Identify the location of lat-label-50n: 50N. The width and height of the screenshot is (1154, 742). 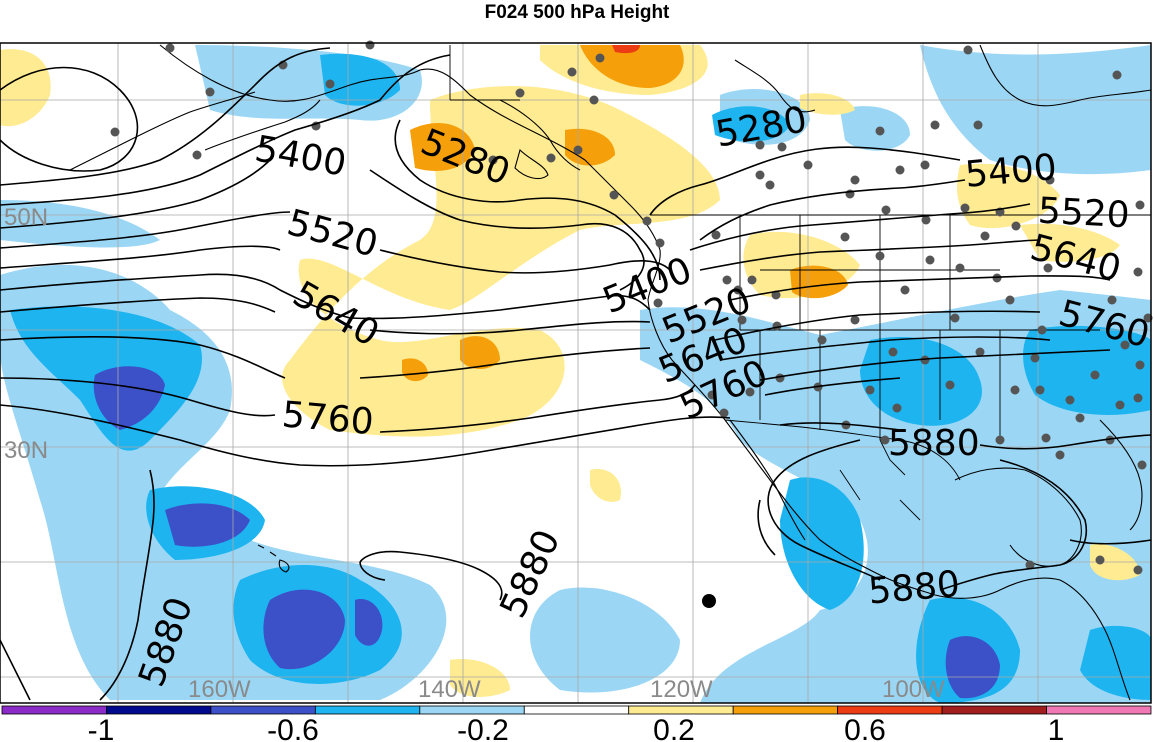
(26, 217).